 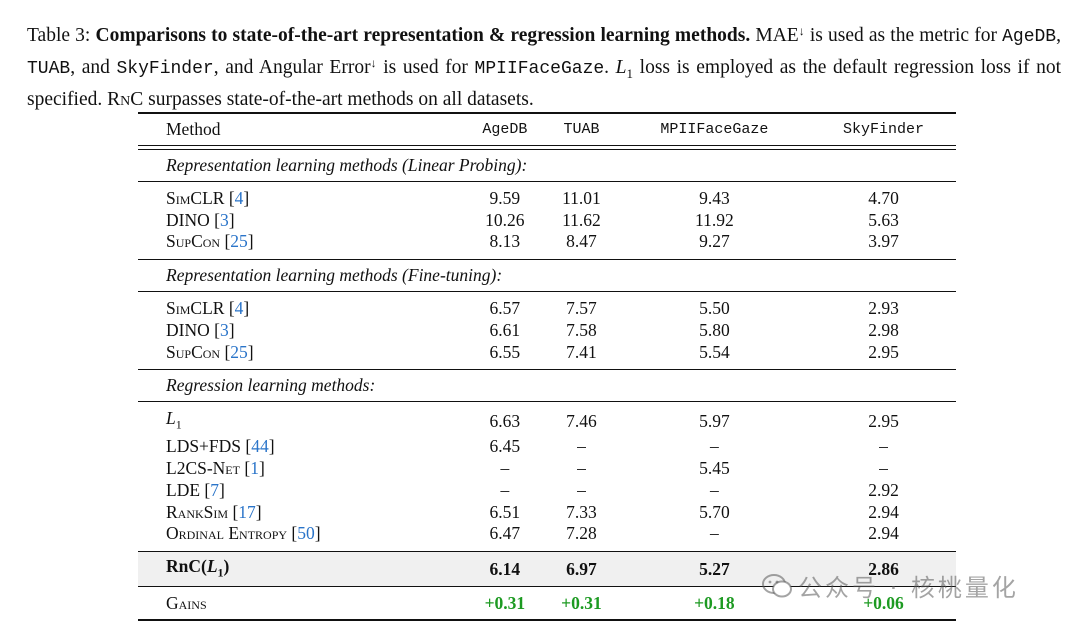 I want to click on header-method: Method, so click(x=193, y=129).